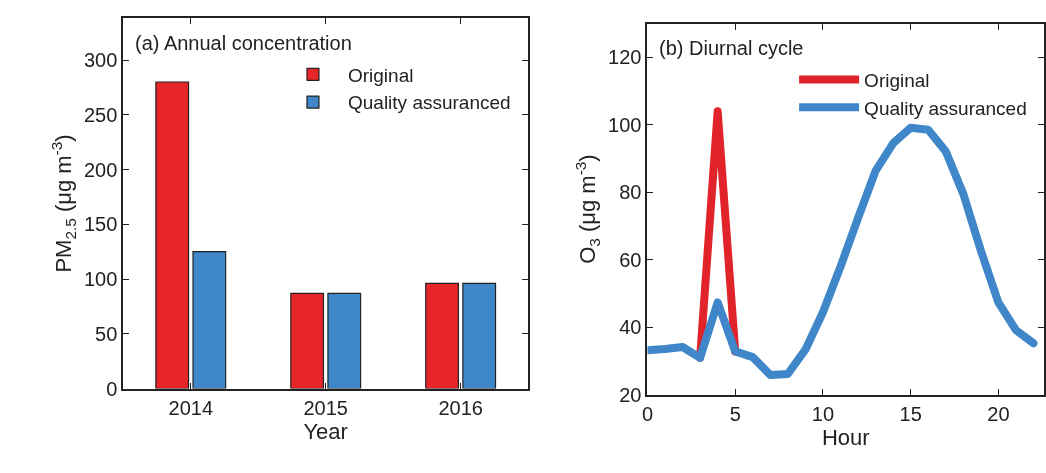  Describe the element at coordinates (100, 60) in the screenshot. I see `y-tick-label: 300` at that location.